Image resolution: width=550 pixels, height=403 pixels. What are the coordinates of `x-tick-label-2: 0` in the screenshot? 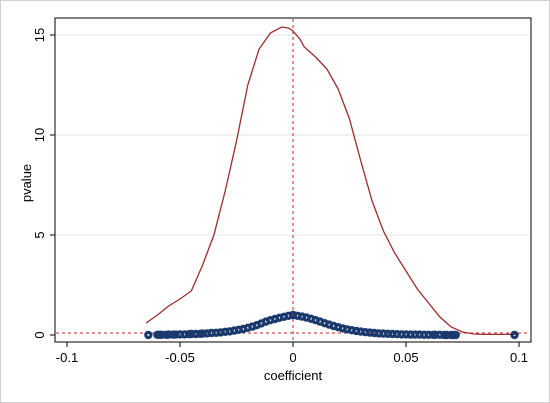 It's located at (292, 357).